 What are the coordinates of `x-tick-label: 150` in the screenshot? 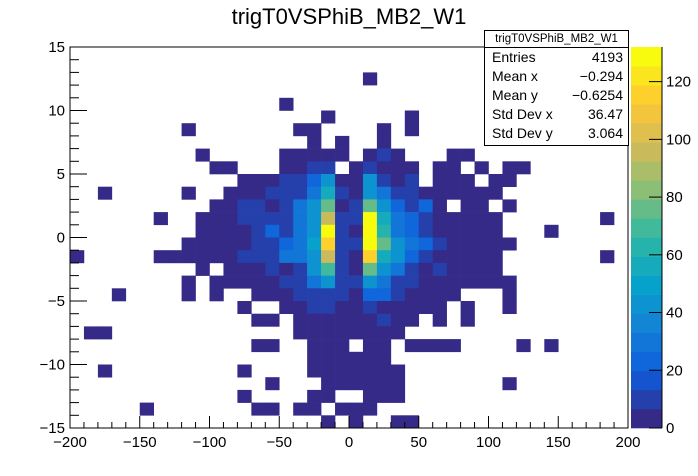 It's located at (558, 442).